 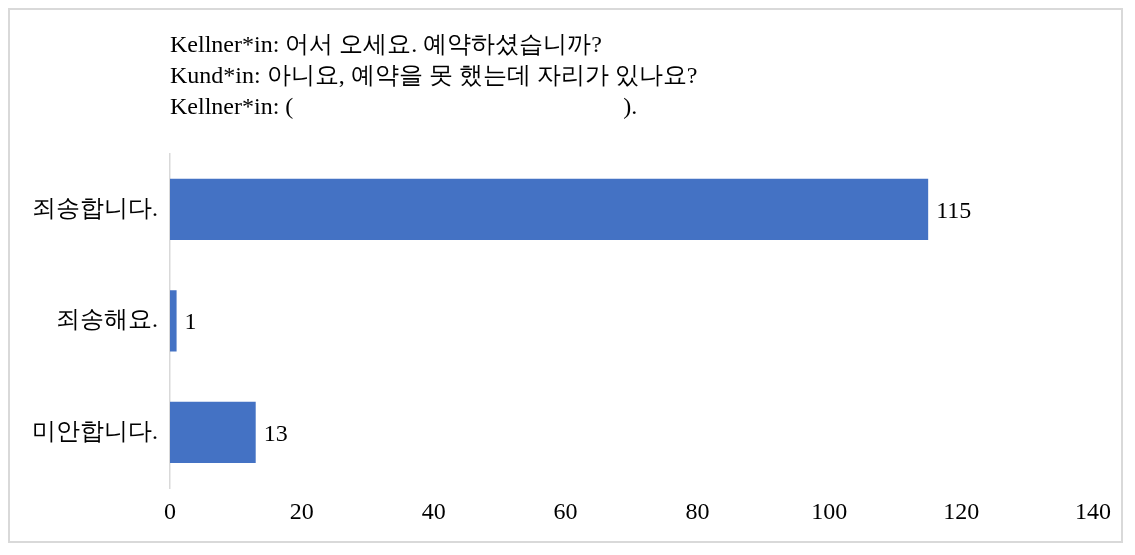 I want to click on x-tick-label: 20, so click(x=301, y=510).